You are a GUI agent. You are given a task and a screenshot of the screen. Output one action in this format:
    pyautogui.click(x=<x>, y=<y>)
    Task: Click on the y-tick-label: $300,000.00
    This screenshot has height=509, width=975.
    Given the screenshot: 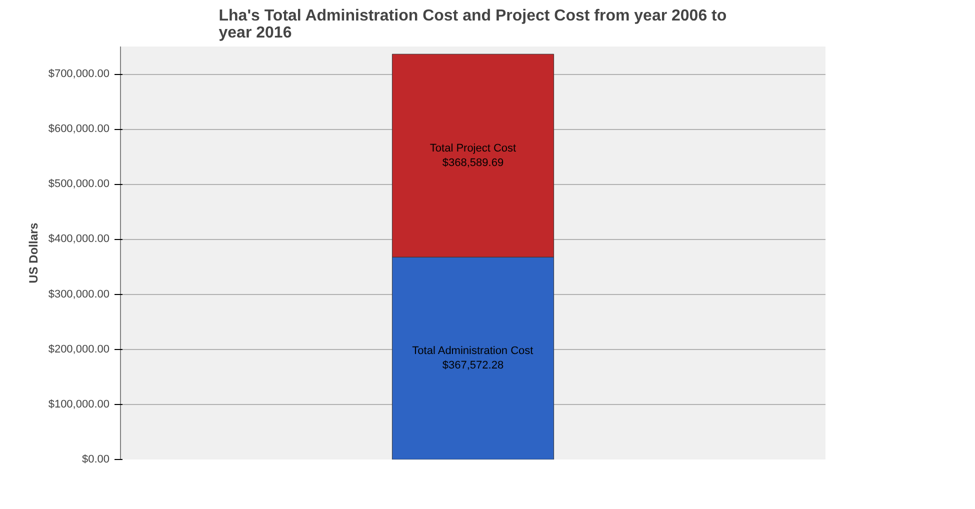 What is the action you would take?
    pyautogui.click(x=79, y=294)
    